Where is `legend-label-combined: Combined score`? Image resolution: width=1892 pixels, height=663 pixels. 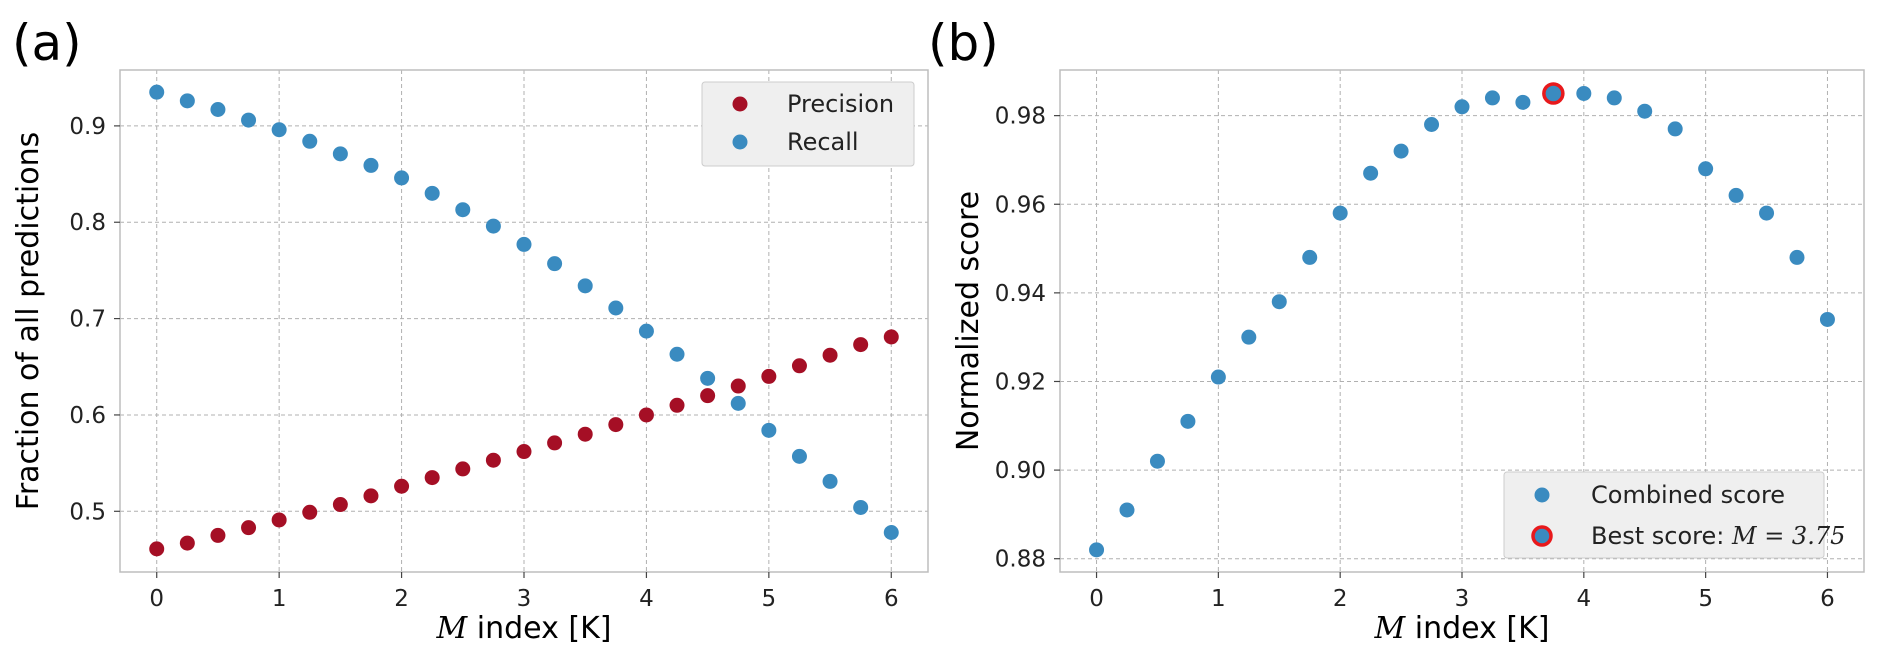 legend-label-combined: Combined score is located at coordinates (1688, 495).